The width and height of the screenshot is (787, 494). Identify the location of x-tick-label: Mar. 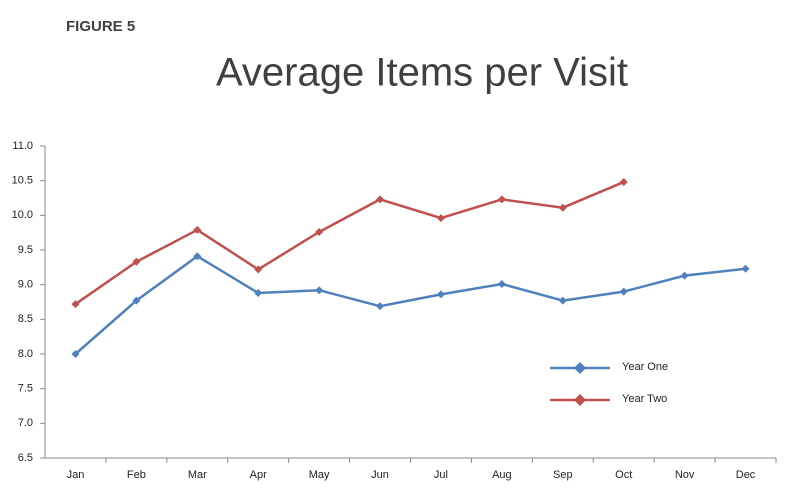
(197, 475).